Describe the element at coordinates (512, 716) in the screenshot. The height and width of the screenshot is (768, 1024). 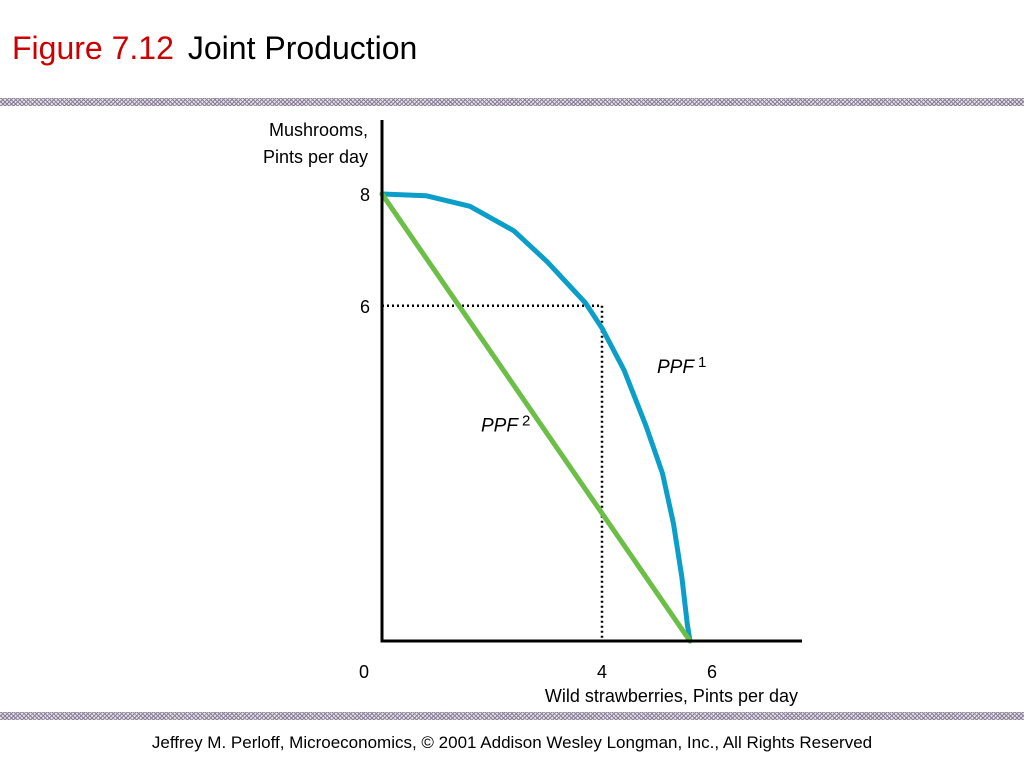
I see `bottom-divider-band` at that location.